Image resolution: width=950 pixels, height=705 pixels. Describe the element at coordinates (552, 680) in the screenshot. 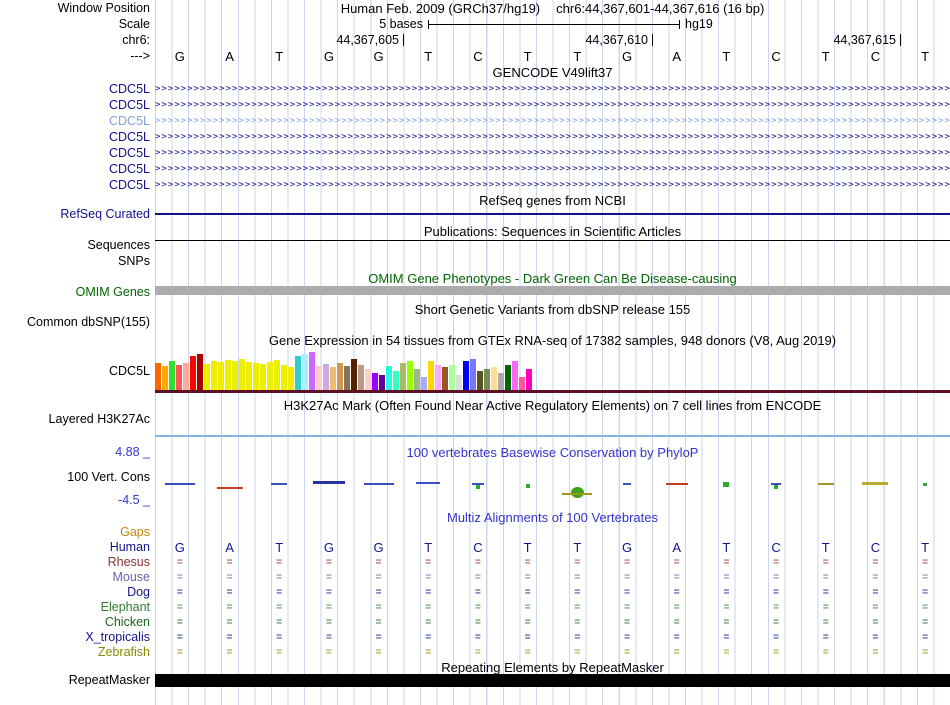

I see `repeatmasker-track-bar` at that location.